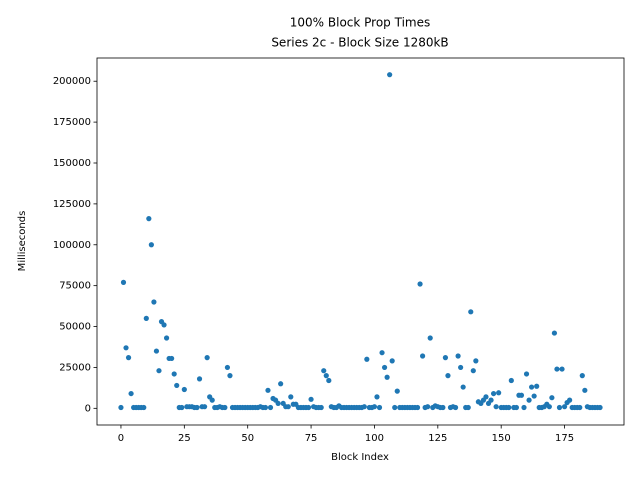 The width and height of the screenshot is (640, 480). I want to click on x-tick-label: 50, so click(247, 438).